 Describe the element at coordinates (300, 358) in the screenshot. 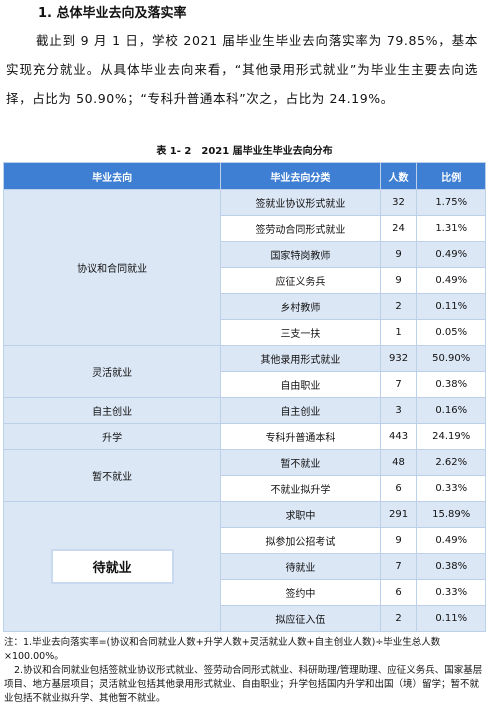

I see `table-cell: 其他录用形式就业` at that location.